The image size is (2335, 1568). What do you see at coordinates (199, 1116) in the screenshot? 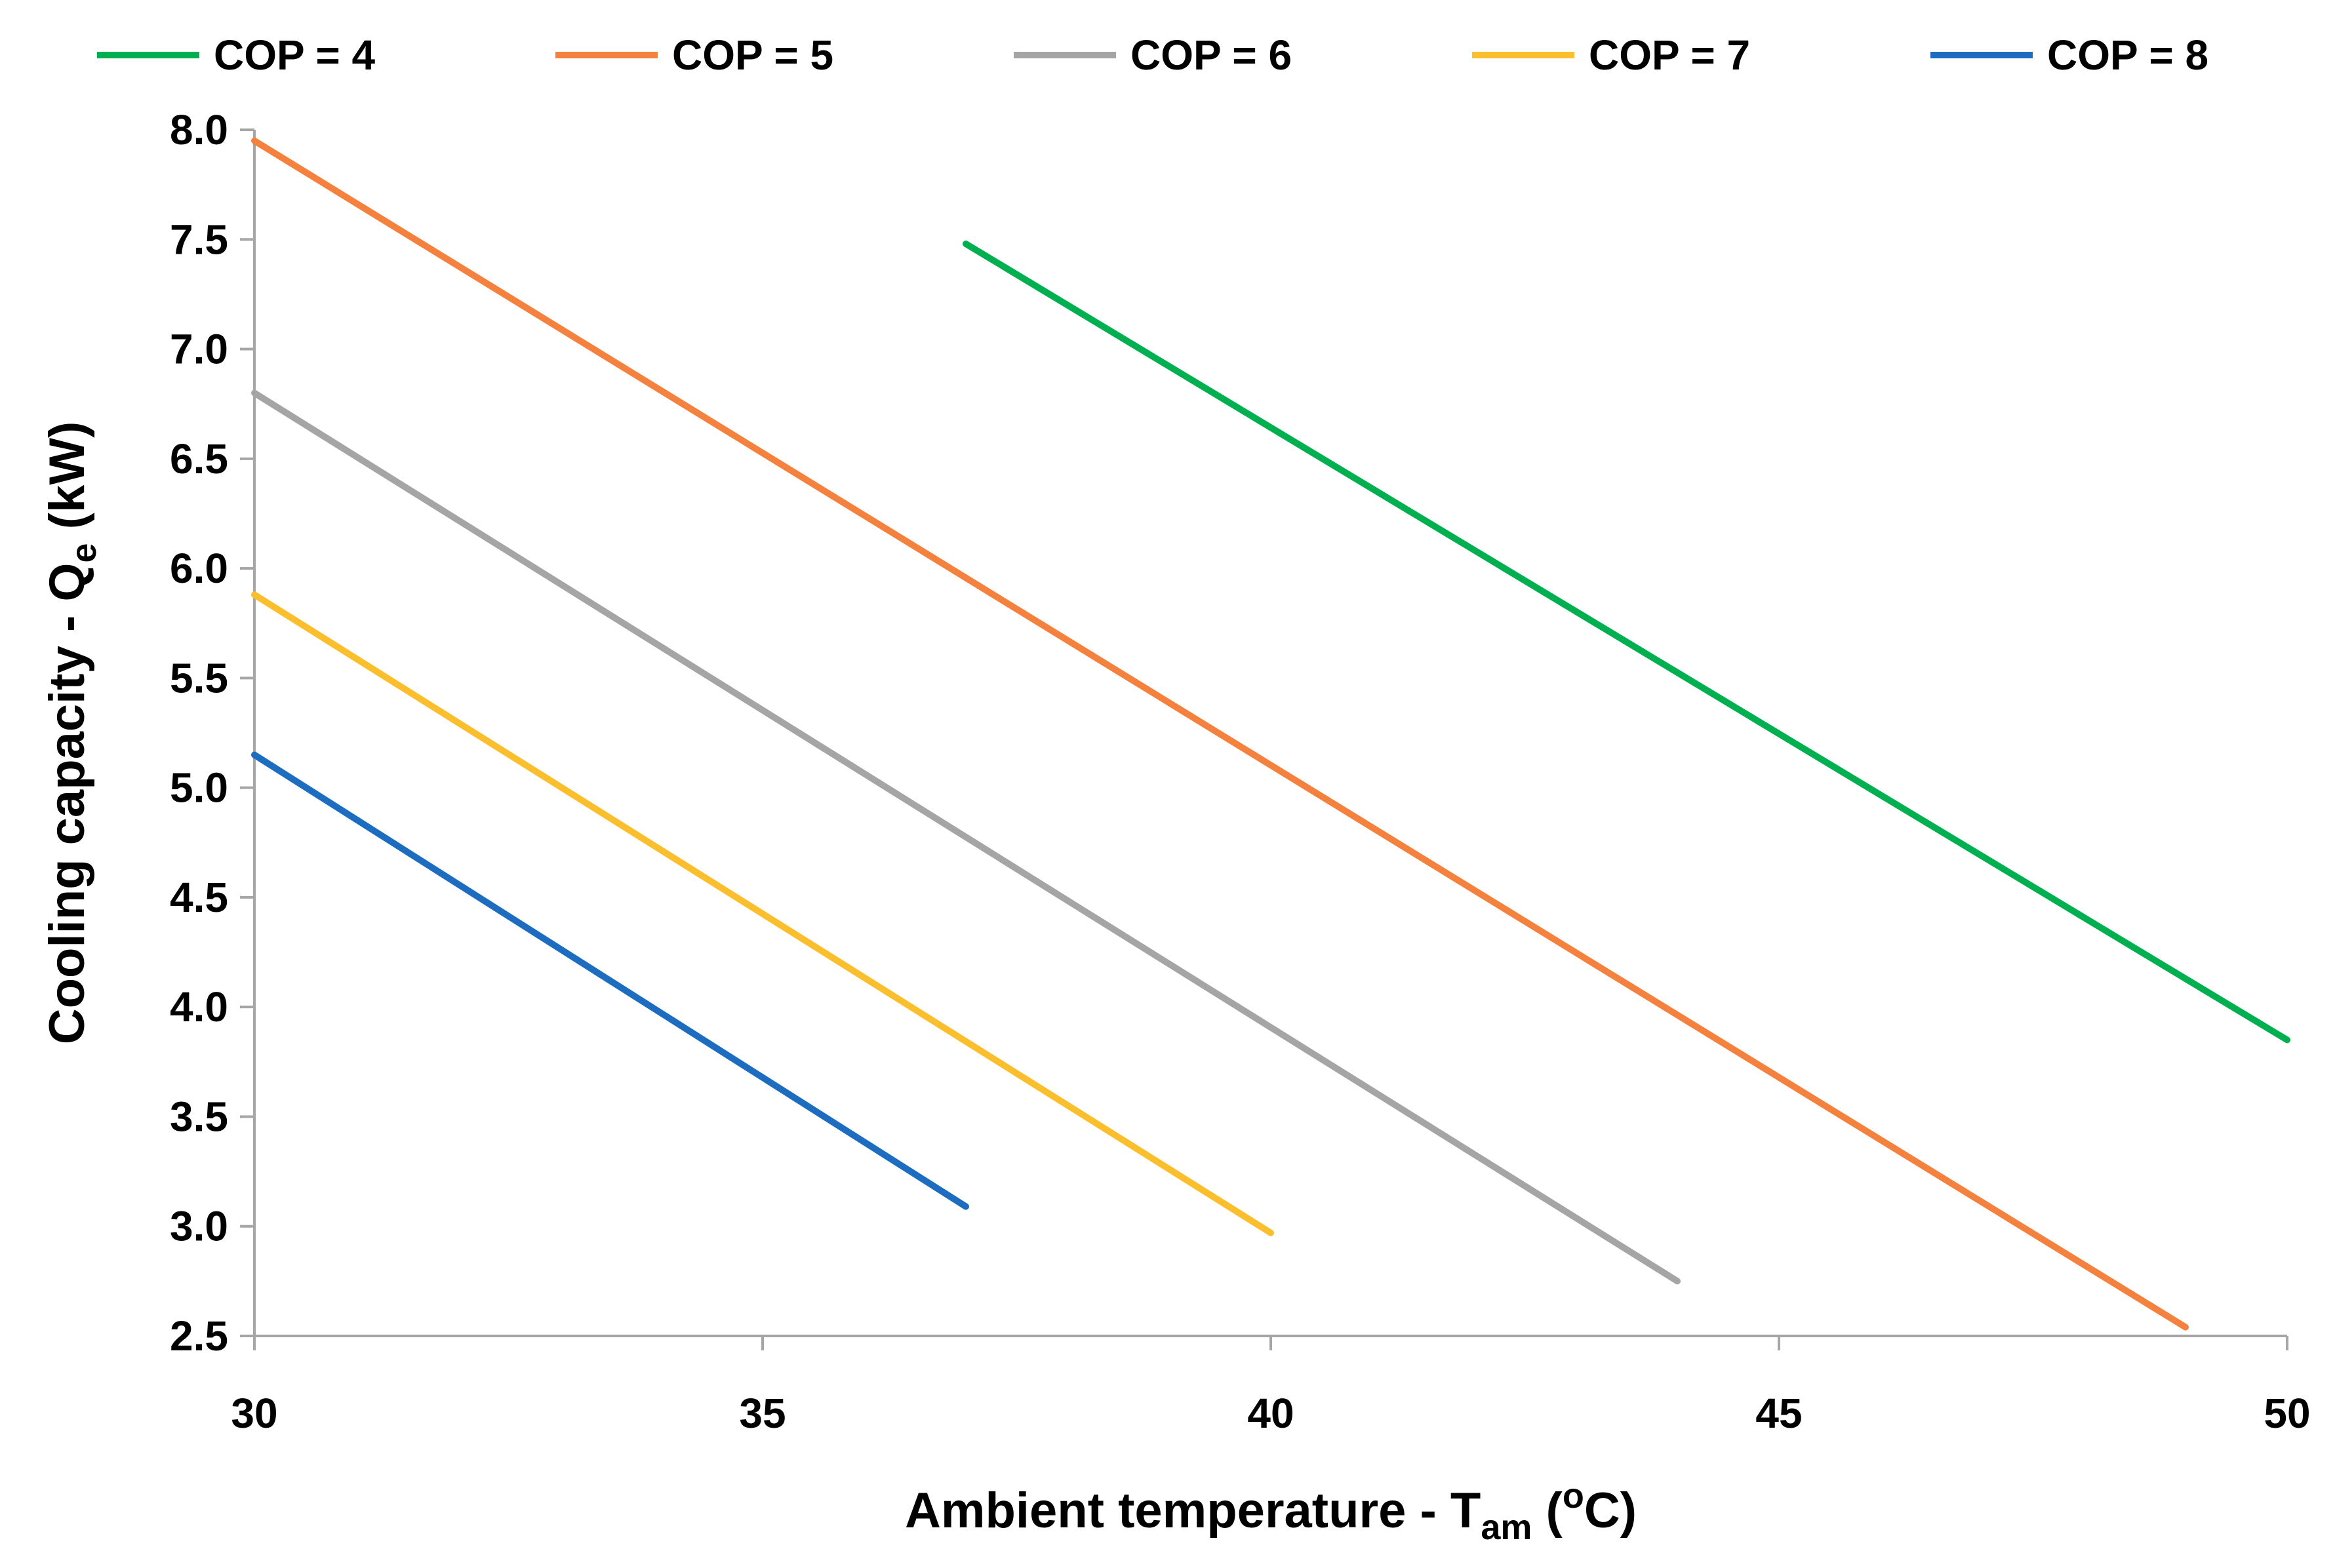
I see `y-tick-label: 3.5` at bounding box center [199, 1116].